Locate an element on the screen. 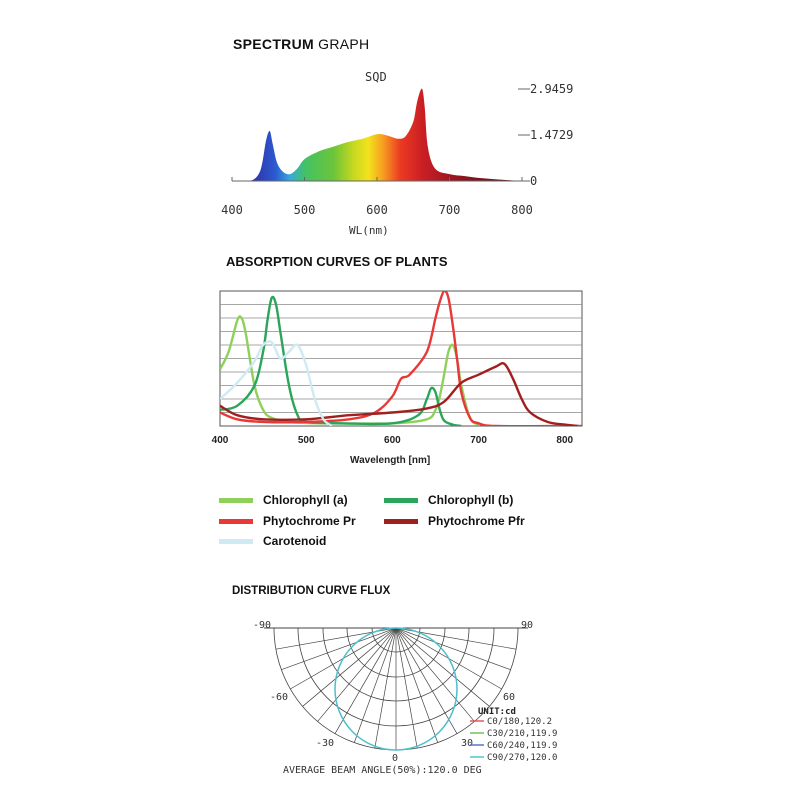 The height and width of the screenshot is (800, 800). polar-angle-label: 60 is located at coordinates (509, 697).